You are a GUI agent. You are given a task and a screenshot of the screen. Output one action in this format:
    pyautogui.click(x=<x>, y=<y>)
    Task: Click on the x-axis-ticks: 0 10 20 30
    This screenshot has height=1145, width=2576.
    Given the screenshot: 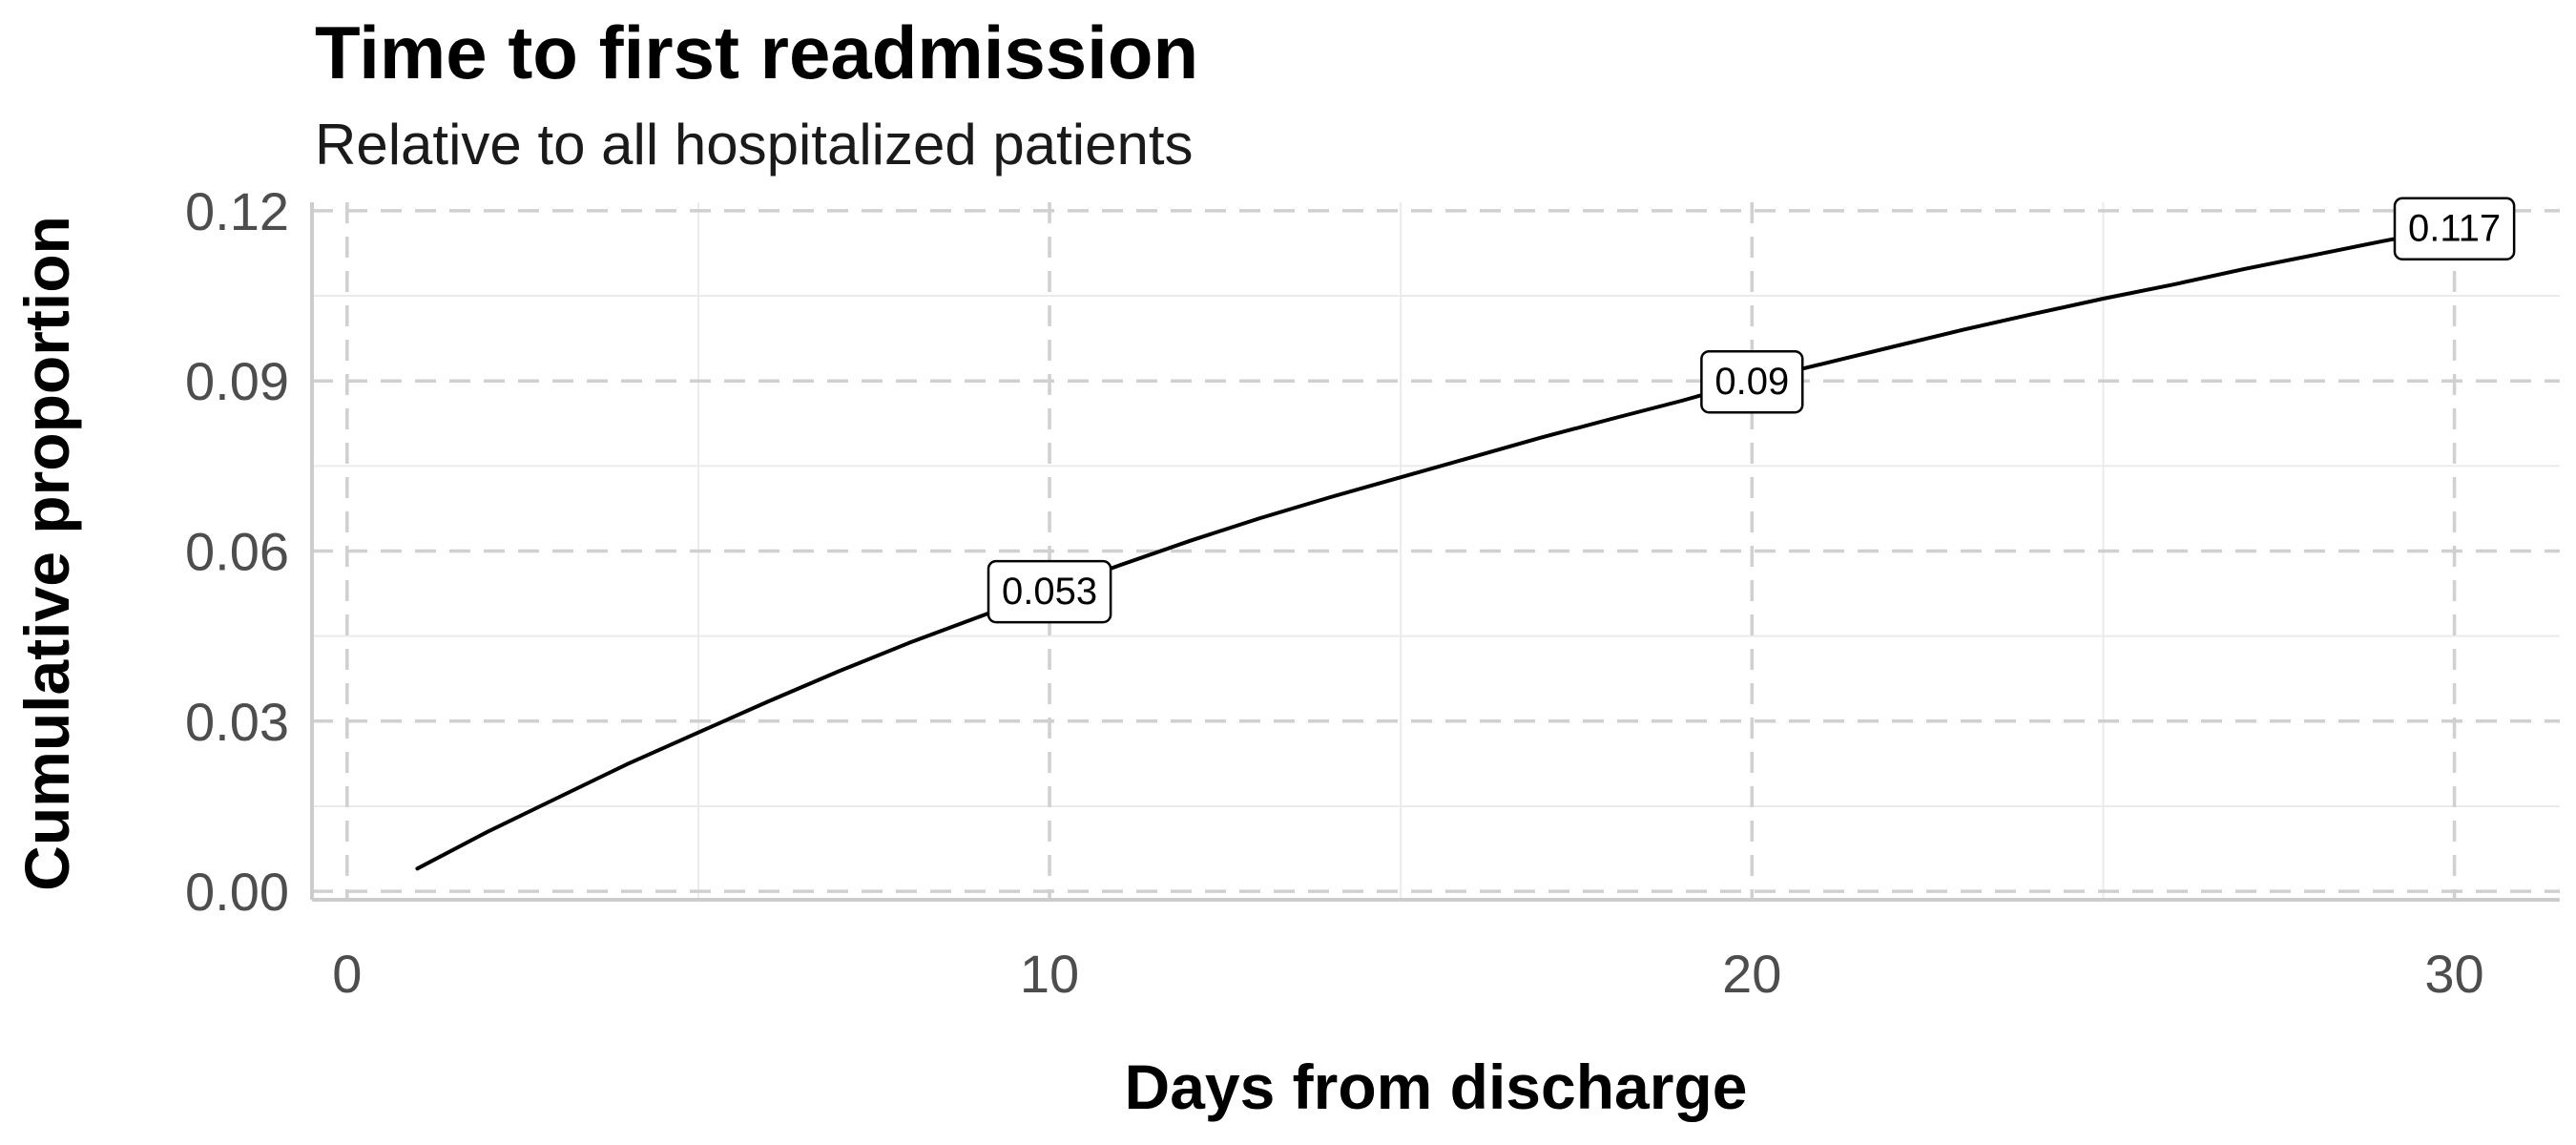 What is the action you would take?
    pyautogui.click(x=1407, y=974)
    